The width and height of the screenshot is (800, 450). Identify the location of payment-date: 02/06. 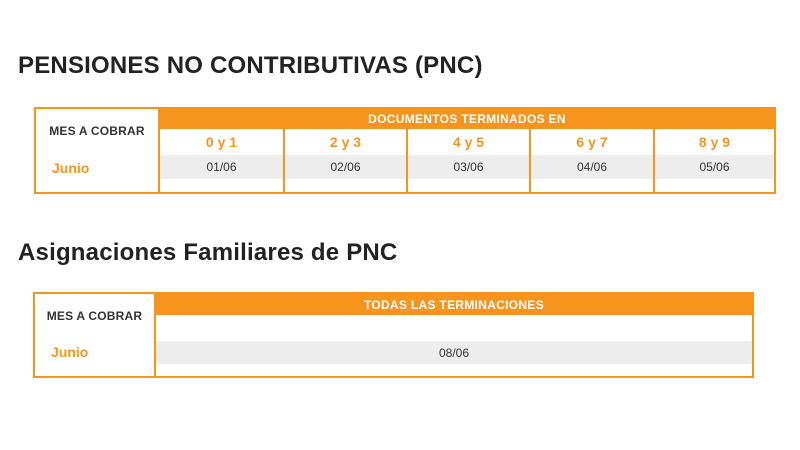
(345, 167).